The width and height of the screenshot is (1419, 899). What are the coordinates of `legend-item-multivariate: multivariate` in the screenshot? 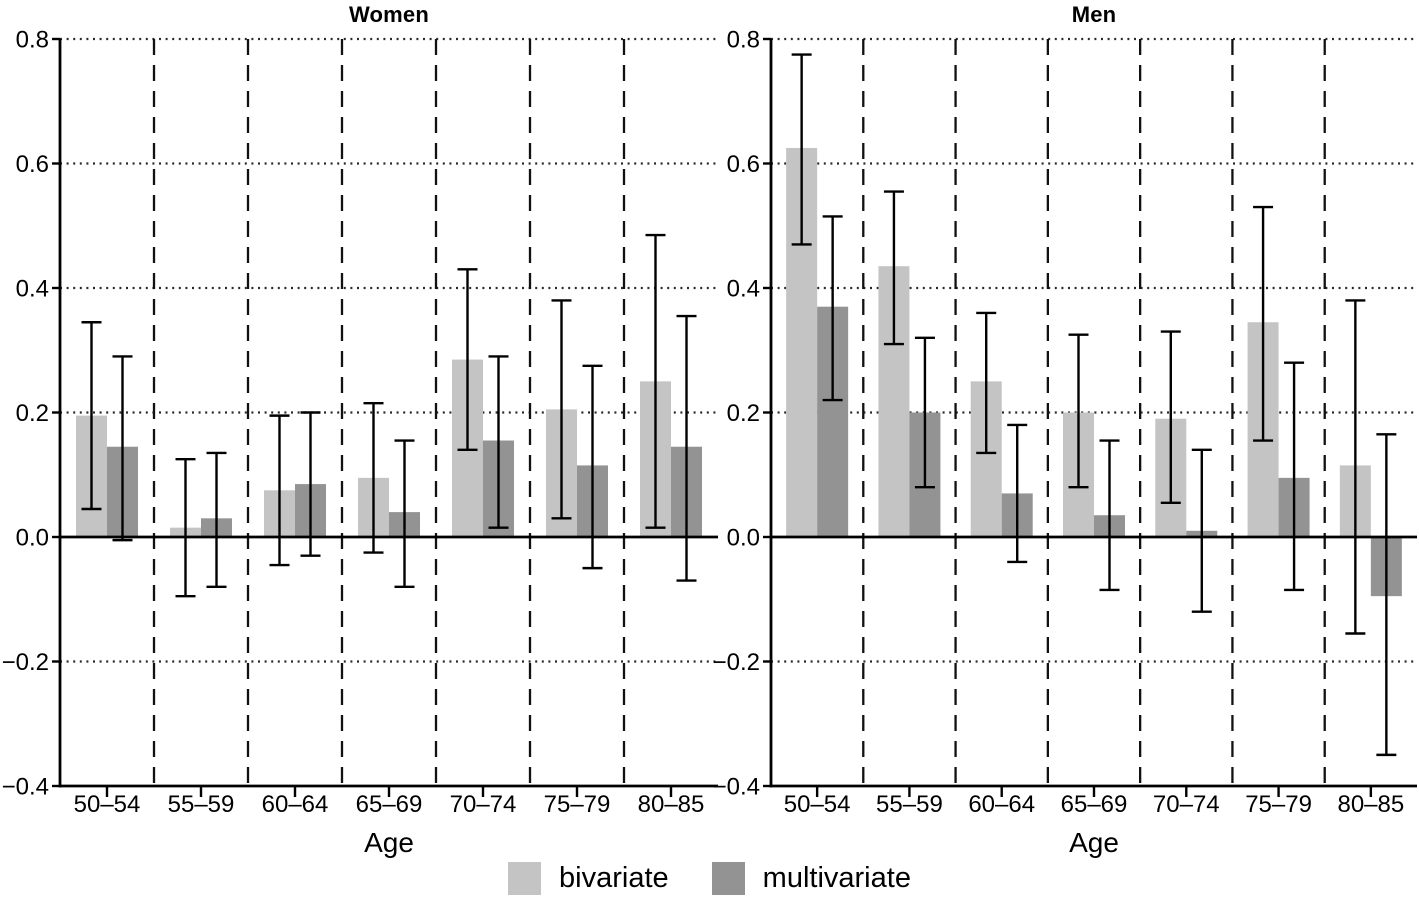 It's located at (811, 878).